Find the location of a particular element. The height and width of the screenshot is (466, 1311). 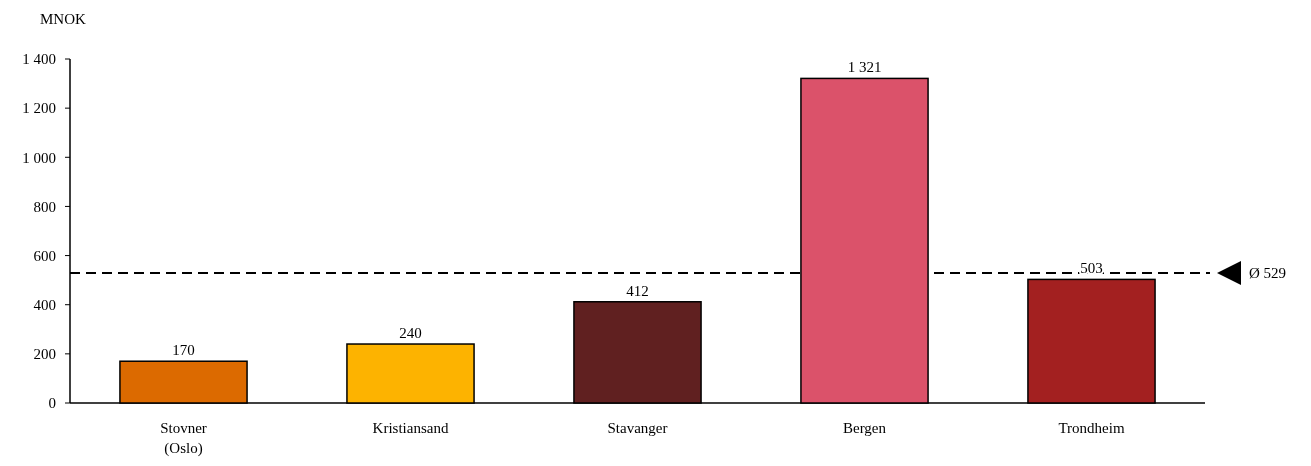

y-tick-label: 200 is located at coordinates (44, 354).